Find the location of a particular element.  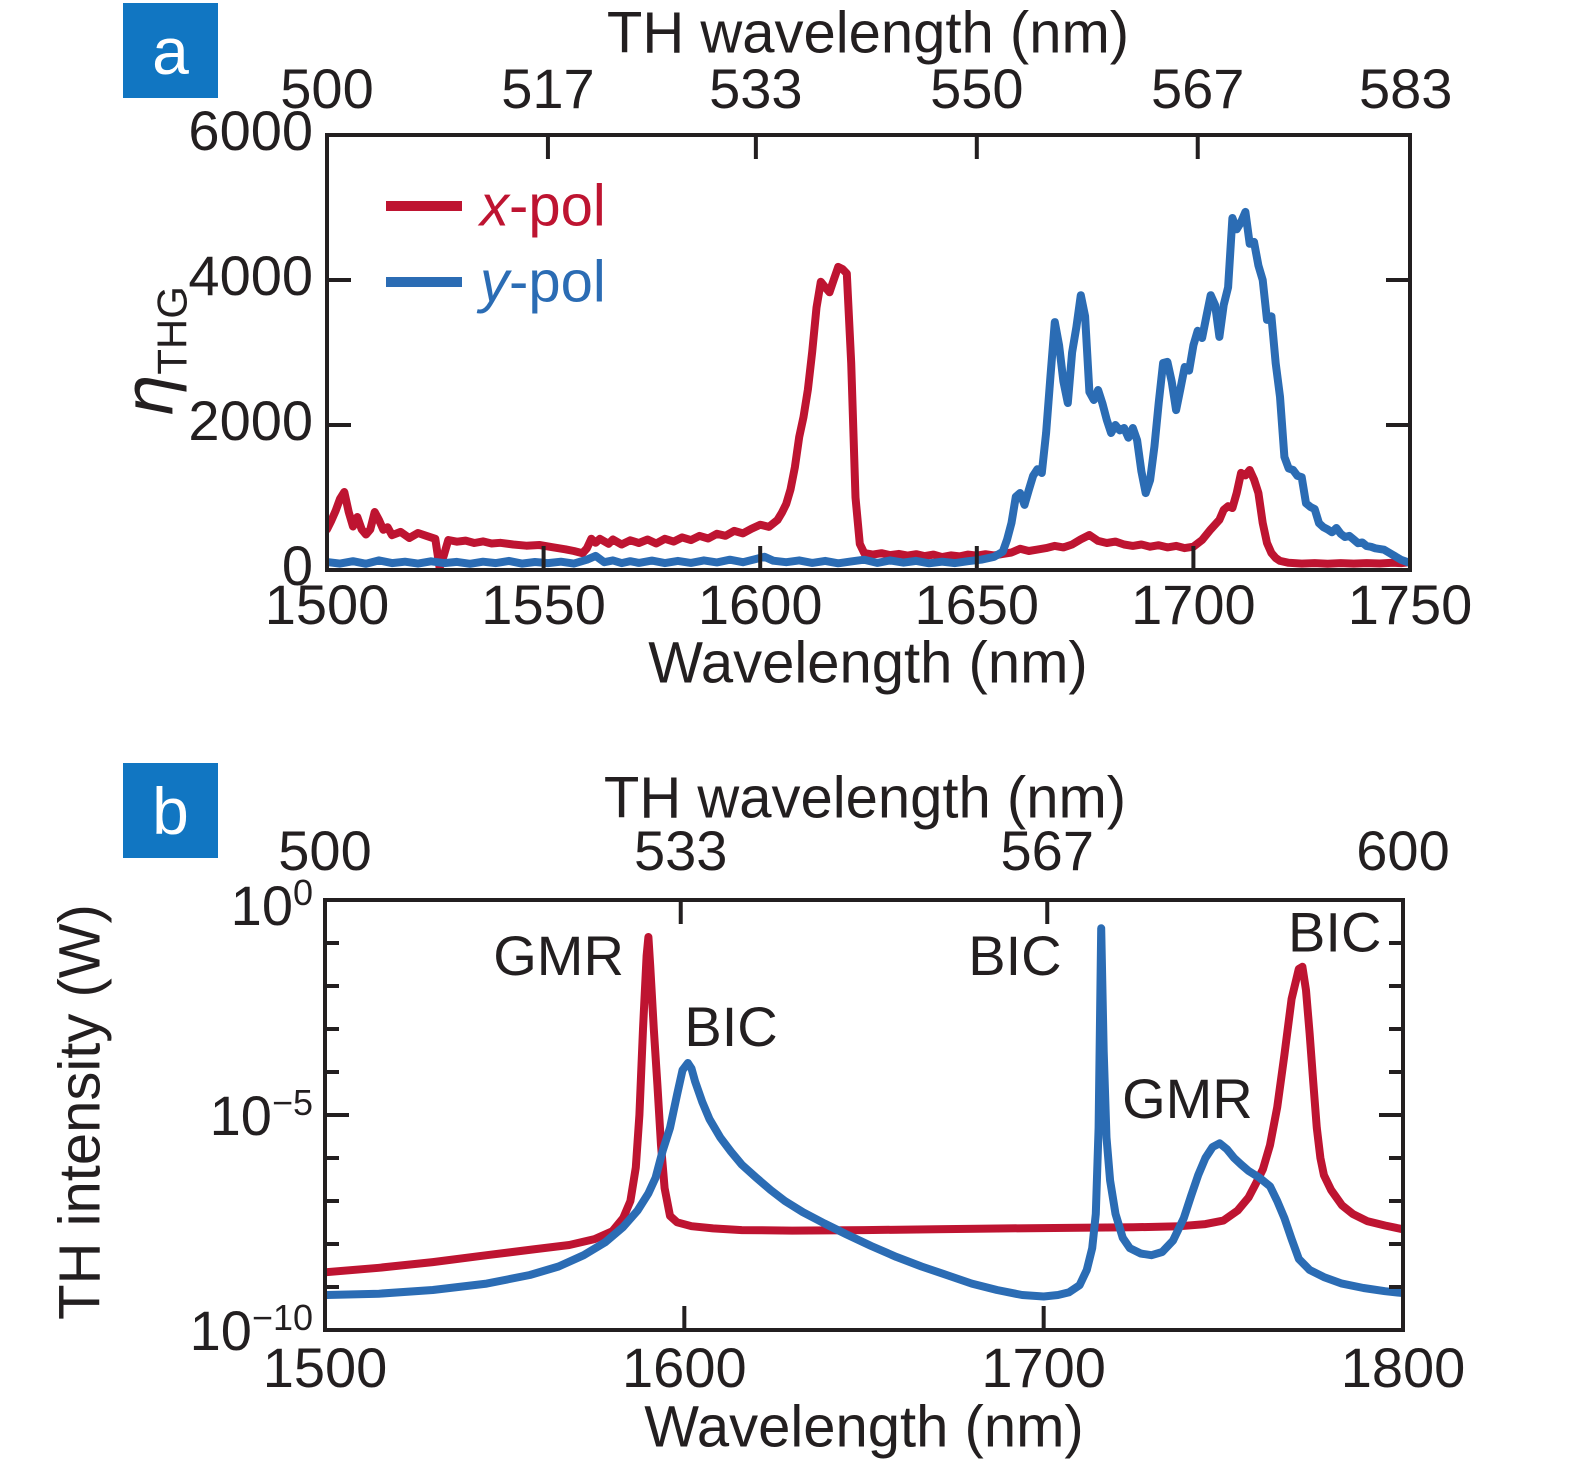

panel-a-y-axis-title: ηTHG is located at coordinates (153, 352).